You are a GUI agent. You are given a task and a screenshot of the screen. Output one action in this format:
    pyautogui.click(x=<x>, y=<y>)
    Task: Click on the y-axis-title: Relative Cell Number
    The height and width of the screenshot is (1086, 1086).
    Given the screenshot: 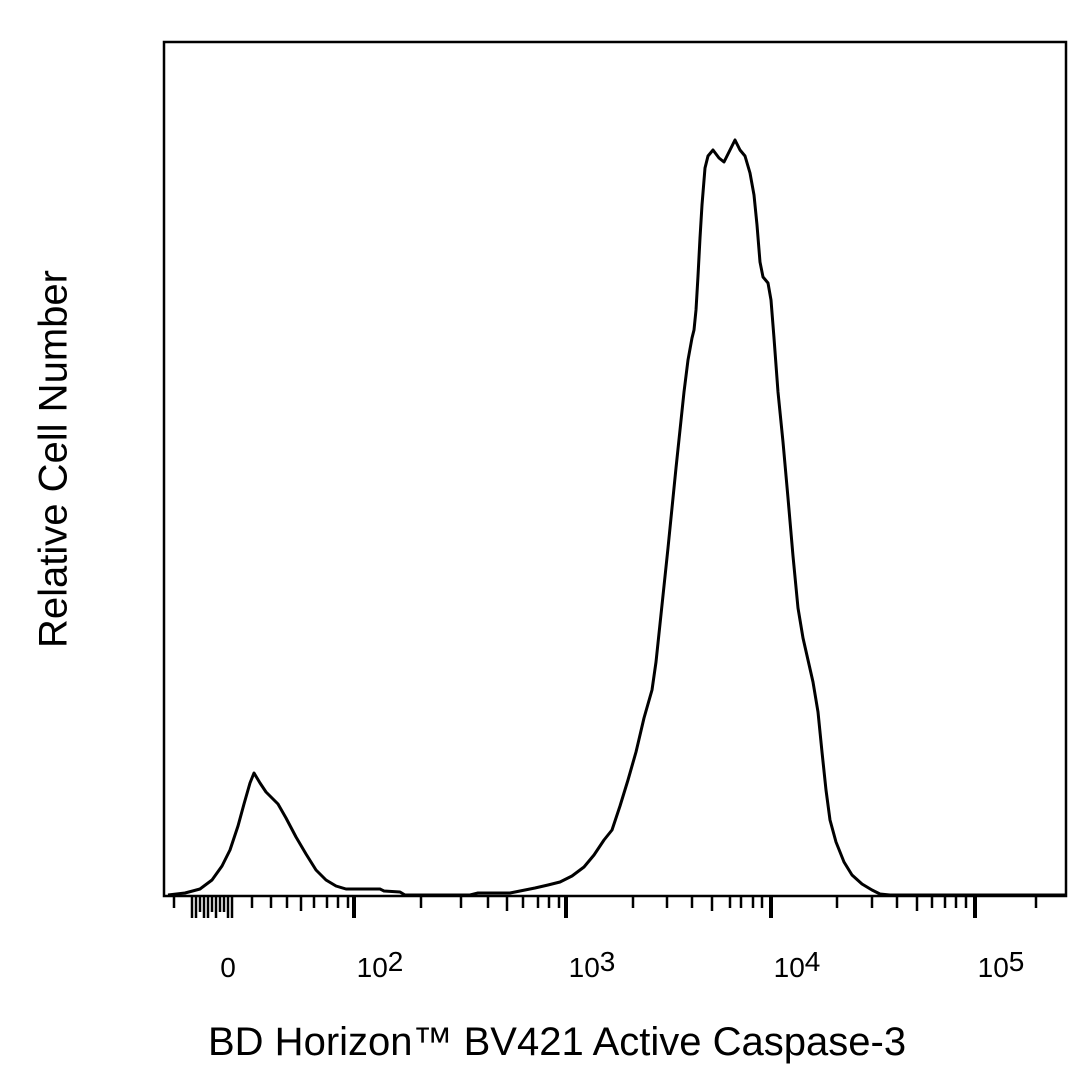 What is the action you would take?
    pyautogui.click(x=53, y=459)
    